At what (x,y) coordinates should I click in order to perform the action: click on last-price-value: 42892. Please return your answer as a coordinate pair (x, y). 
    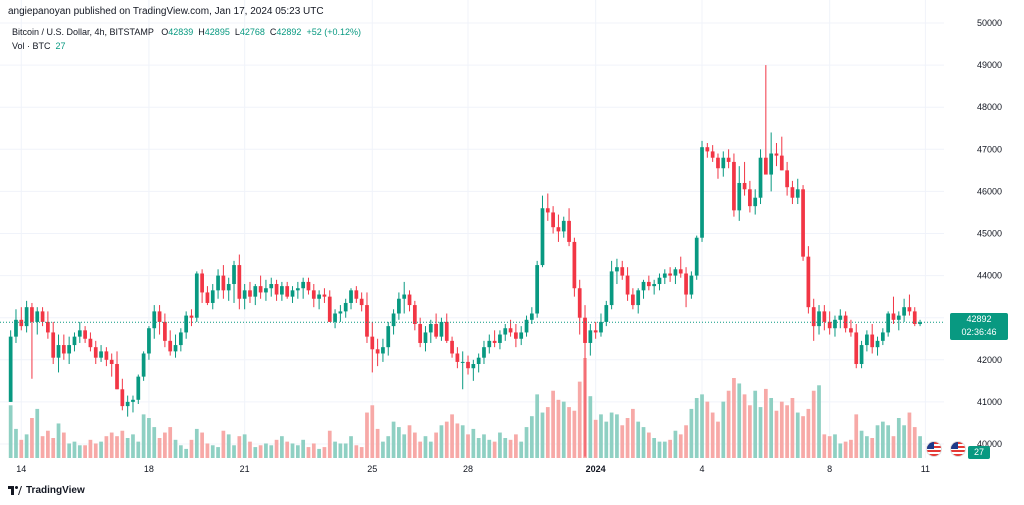
    Looking at the image, I should click on (979, 319).